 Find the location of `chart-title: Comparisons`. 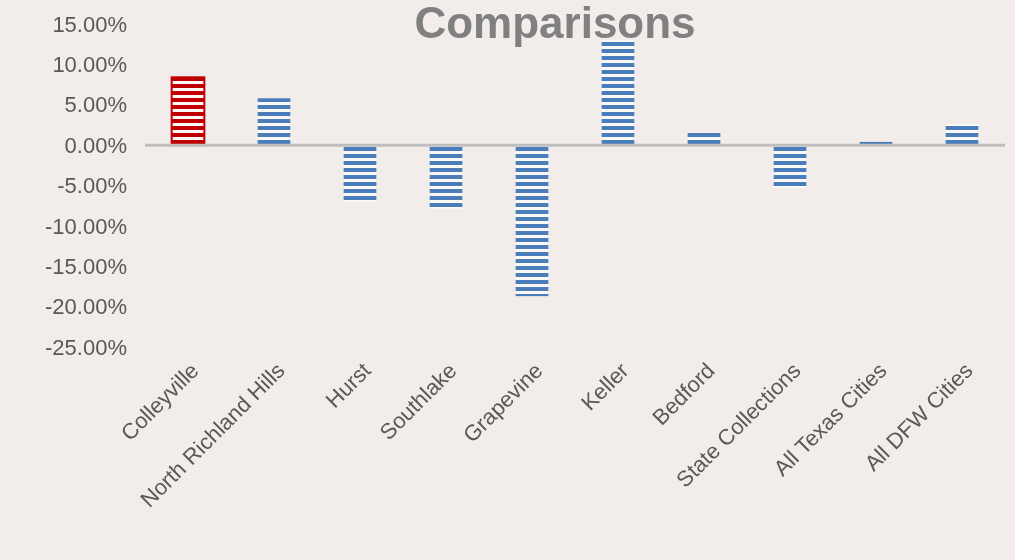

chart-title: Comparisons is located at coordinates (555, 23).